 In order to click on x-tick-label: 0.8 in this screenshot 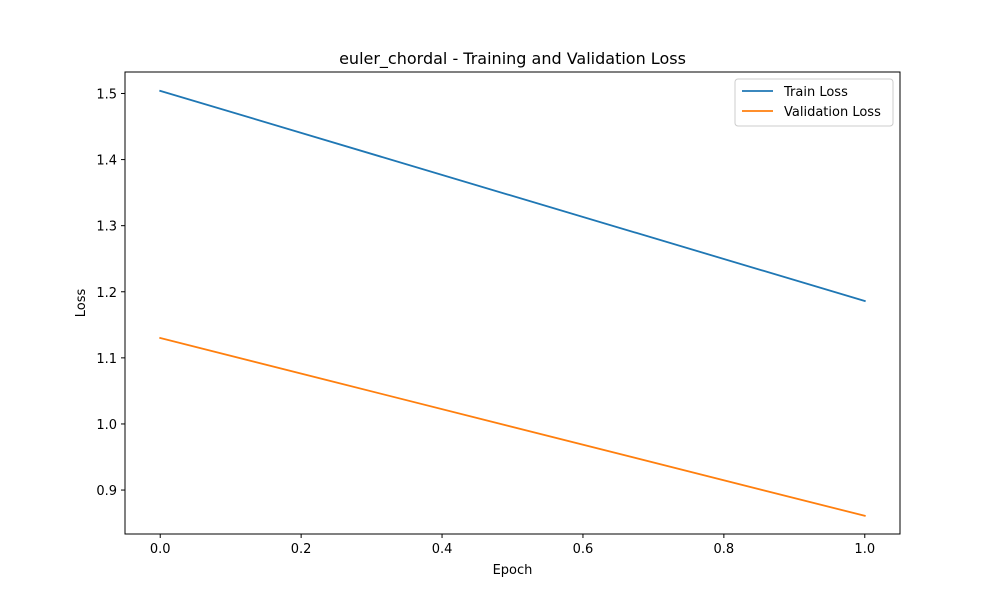, I will do `click(724, 549)`.